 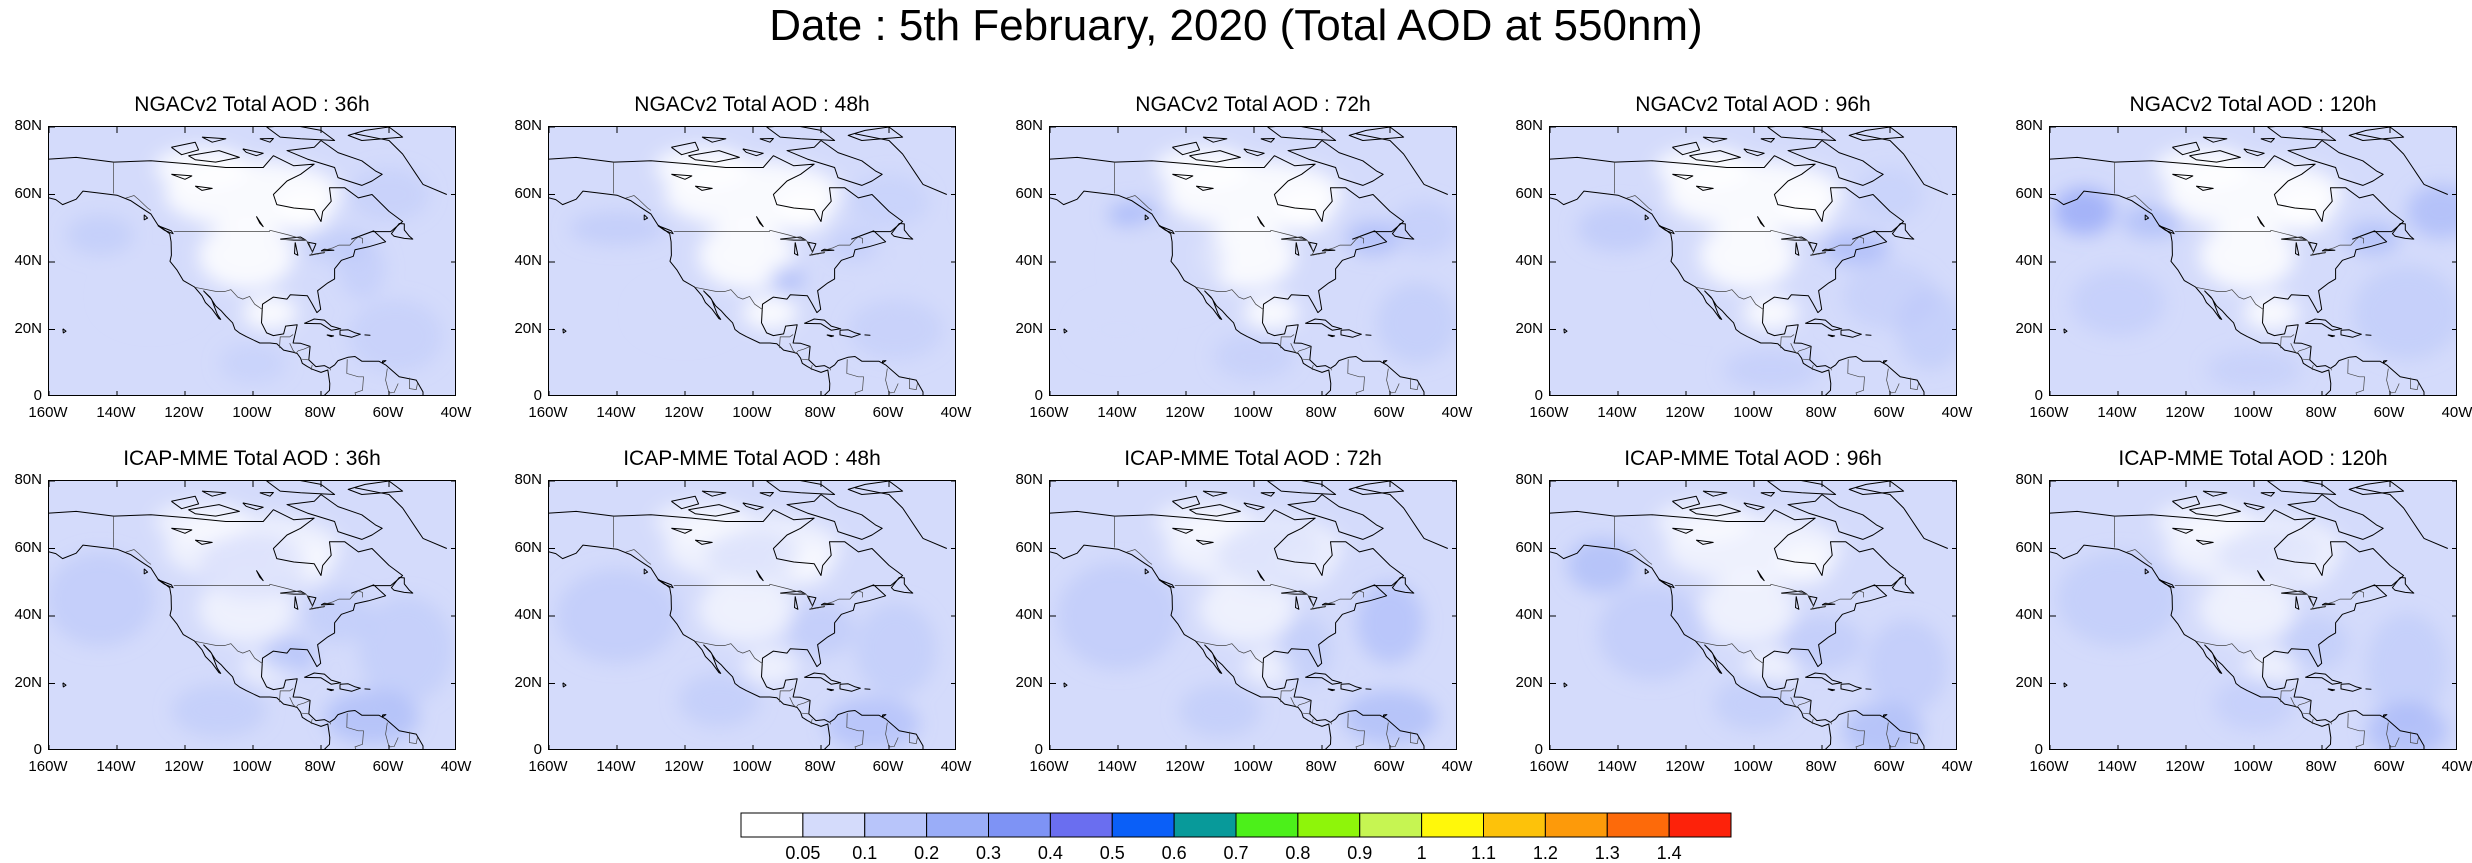 What do you see at coordinates (1753, 459) in the screenshot?
I see `panel-title: ICAP-MME Total AOD : 96h` at bounding box center [1753, 459].